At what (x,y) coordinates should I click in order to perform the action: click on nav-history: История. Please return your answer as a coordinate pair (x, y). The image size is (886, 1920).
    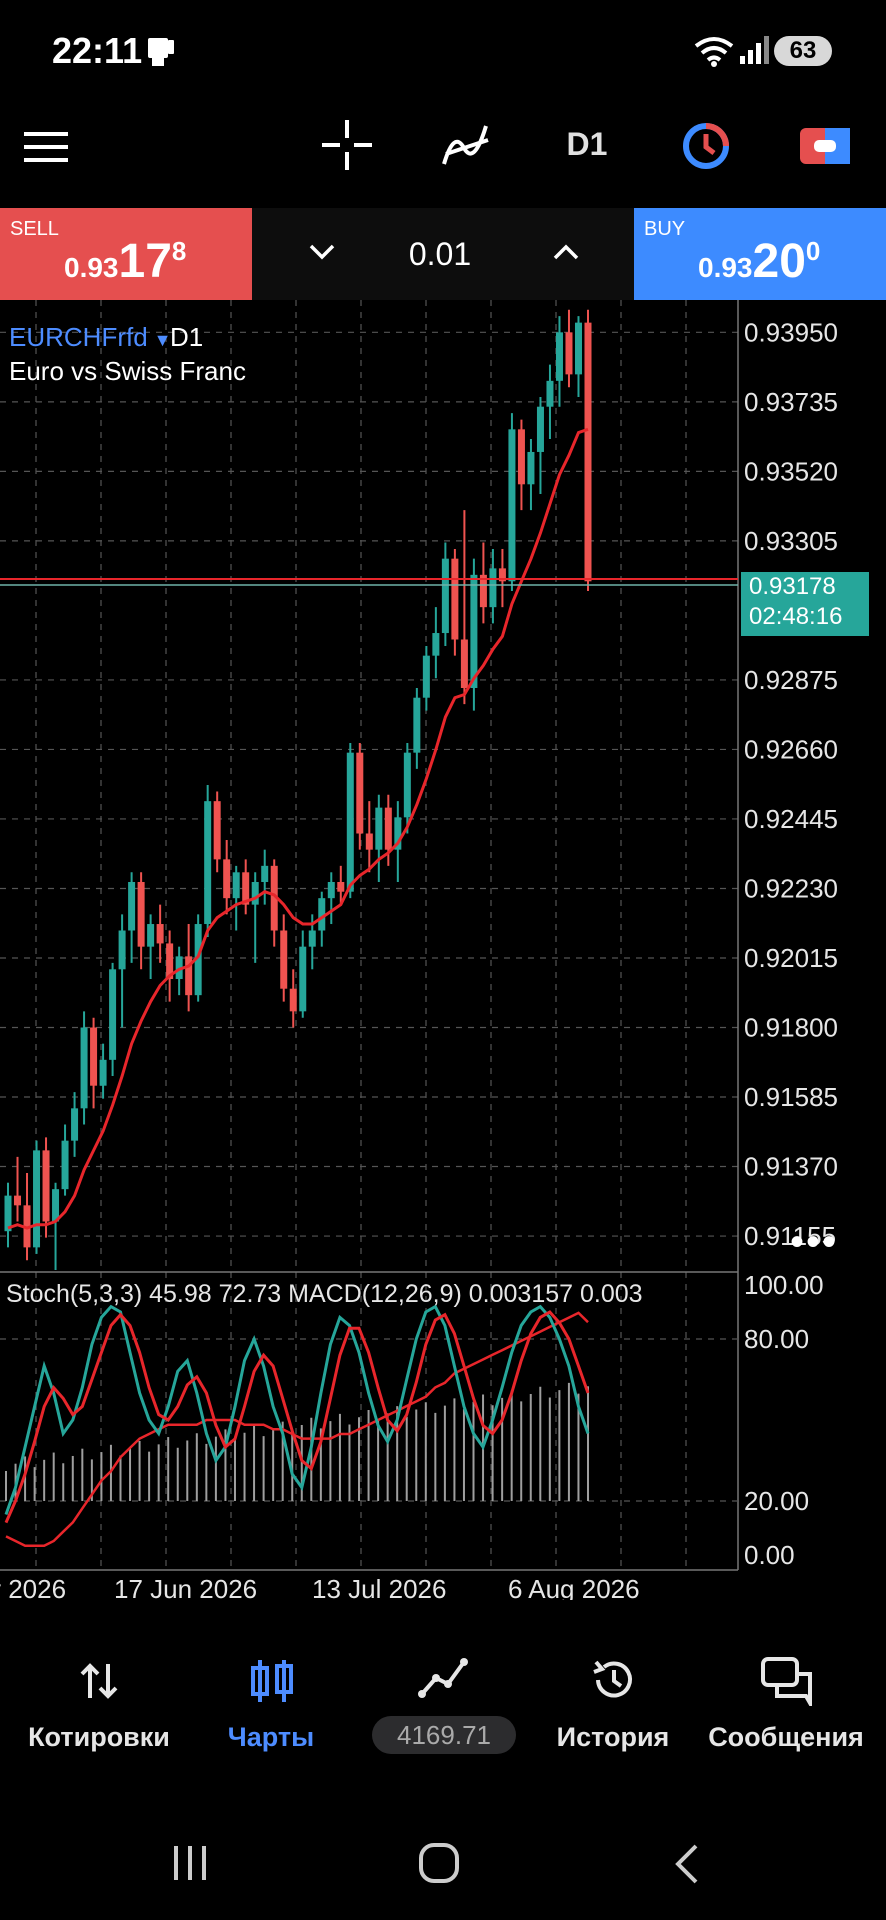
    Looking at the image, I should click on (613, 1700).